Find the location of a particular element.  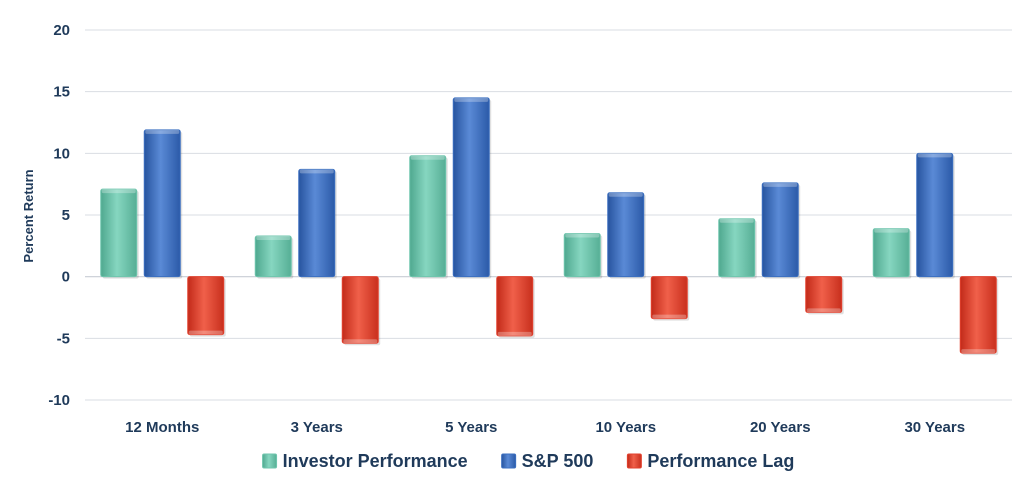

legend-label: Investor Performance is located at coordinates (375, 461).